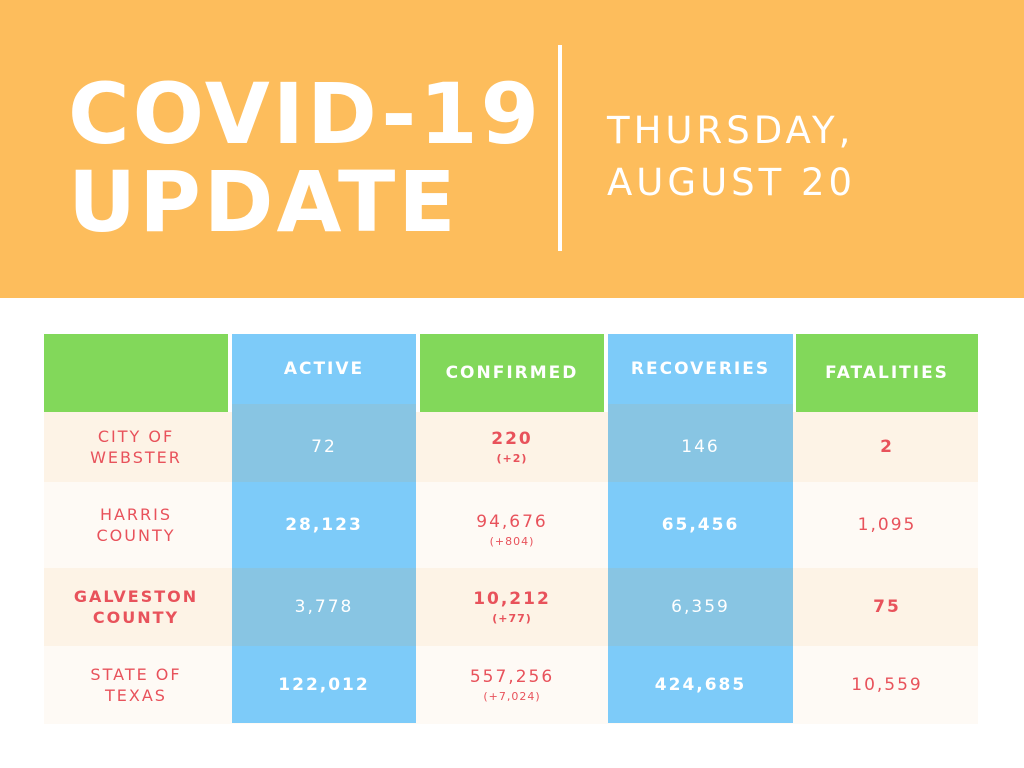 The image size is (1024, 768). I want to click on active-value-text: 3,778, so click(324, 607).